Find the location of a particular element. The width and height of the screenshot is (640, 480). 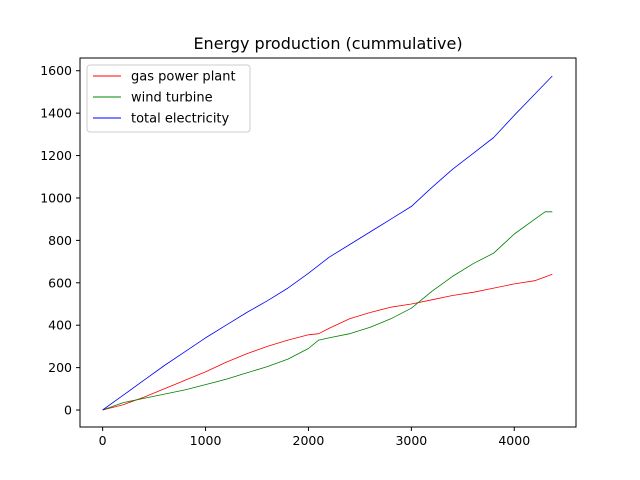

y-tick-label: 0 is located at coordinates (68, 410).